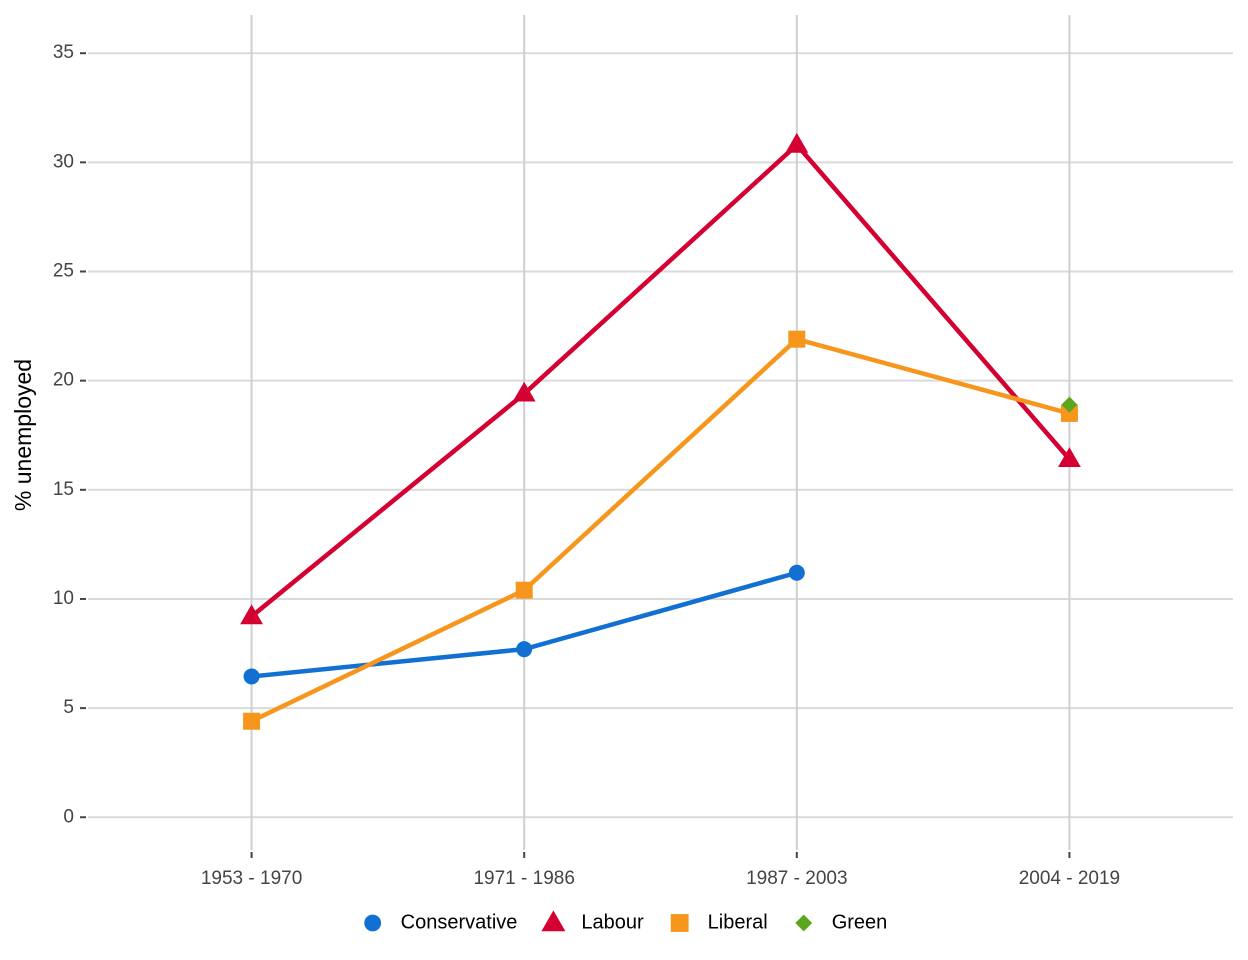 The image size is (1248, 960). Describe the element at coordinates (251, 878) in the screenshot. I see `x-tick-label: 1953 - 1970` at that location.